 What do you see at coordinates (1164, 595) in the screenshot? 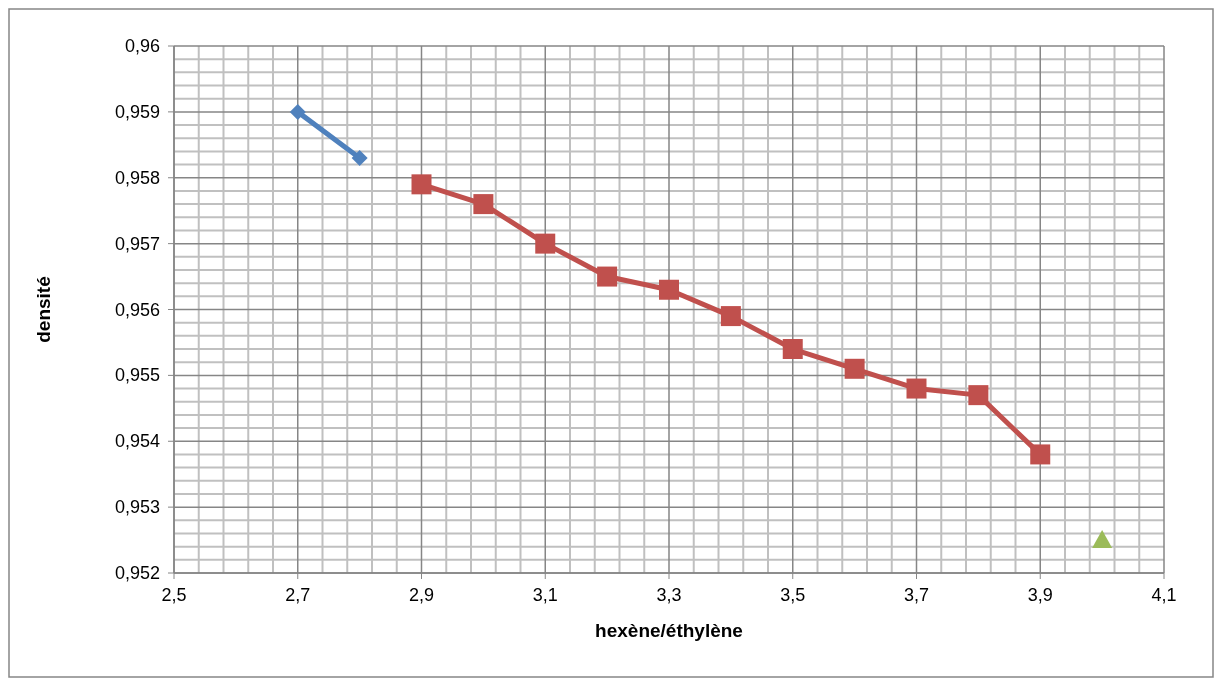
I see `x-tick-label: 4,1` at bounding box center [1164, 595].